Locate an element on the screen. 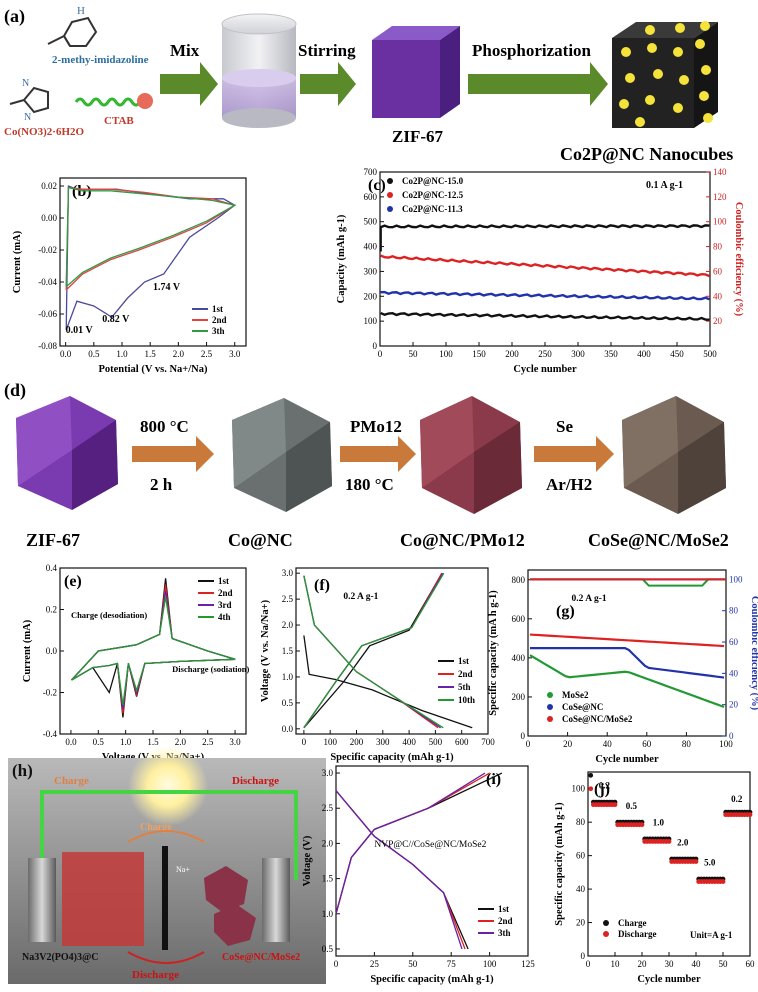  plot-frame-b is located at coordinates (153, 262).